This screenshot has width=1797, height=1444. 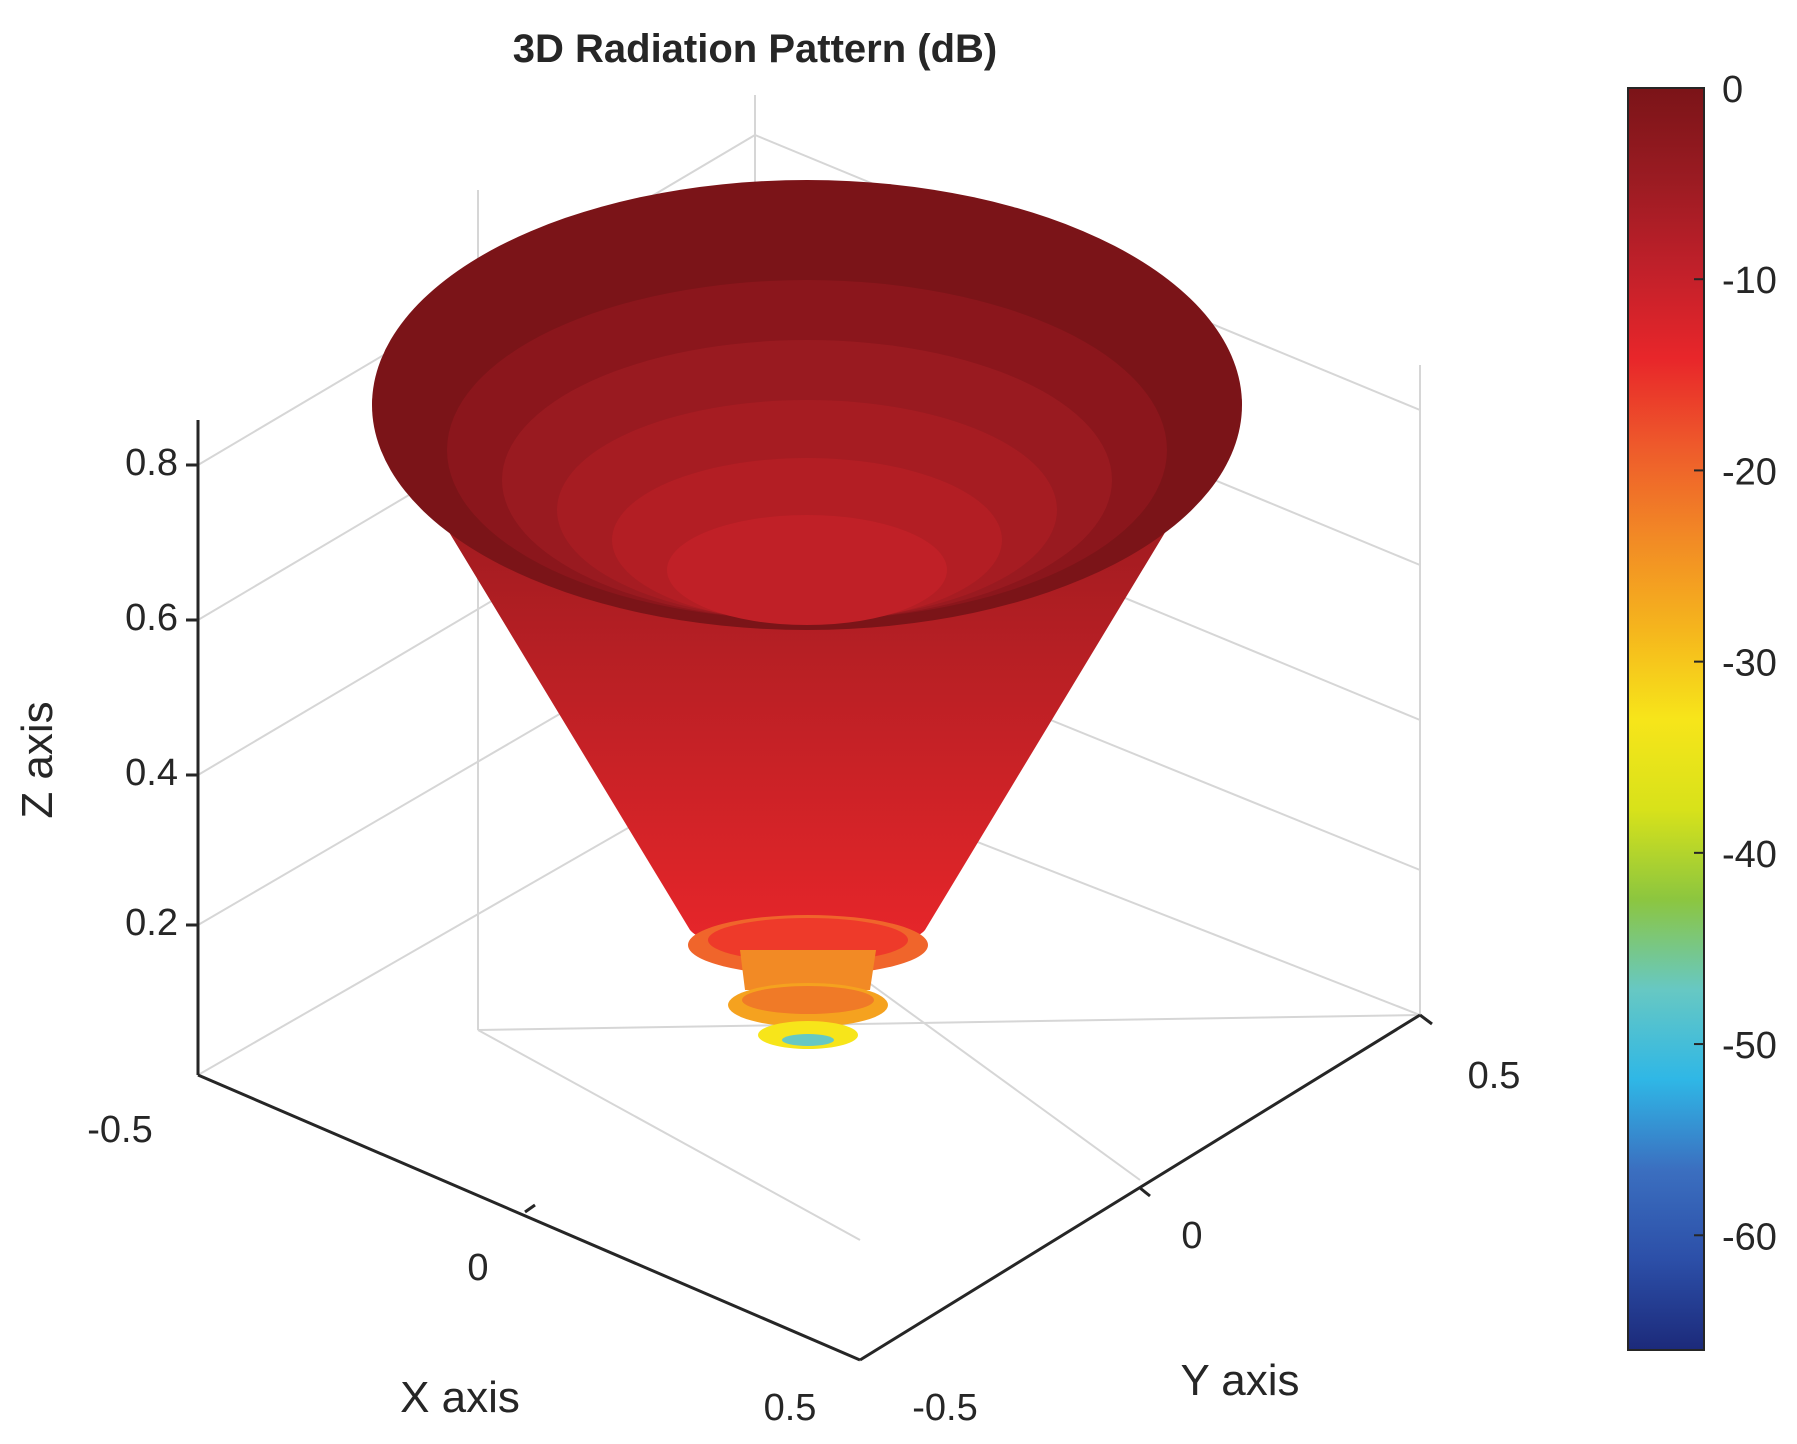 I want to click on x-axis-label: X axis, so click(x=460, y=1397).